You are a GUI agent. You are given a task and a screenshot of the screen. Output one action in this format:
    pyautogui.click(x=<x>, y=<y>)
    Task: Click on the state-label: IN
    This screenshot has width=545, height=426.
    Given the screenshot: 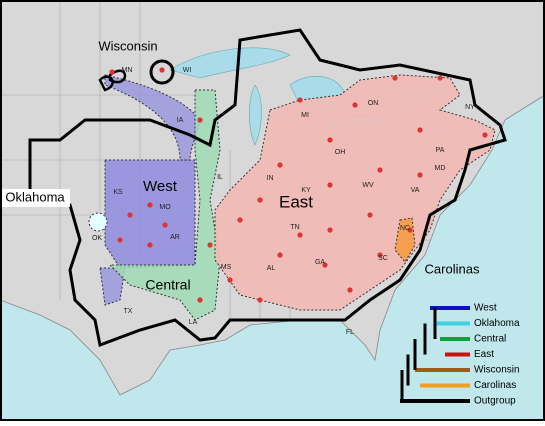 What is the action you would take?
    pyautogui.click(x=270, y=178)
    